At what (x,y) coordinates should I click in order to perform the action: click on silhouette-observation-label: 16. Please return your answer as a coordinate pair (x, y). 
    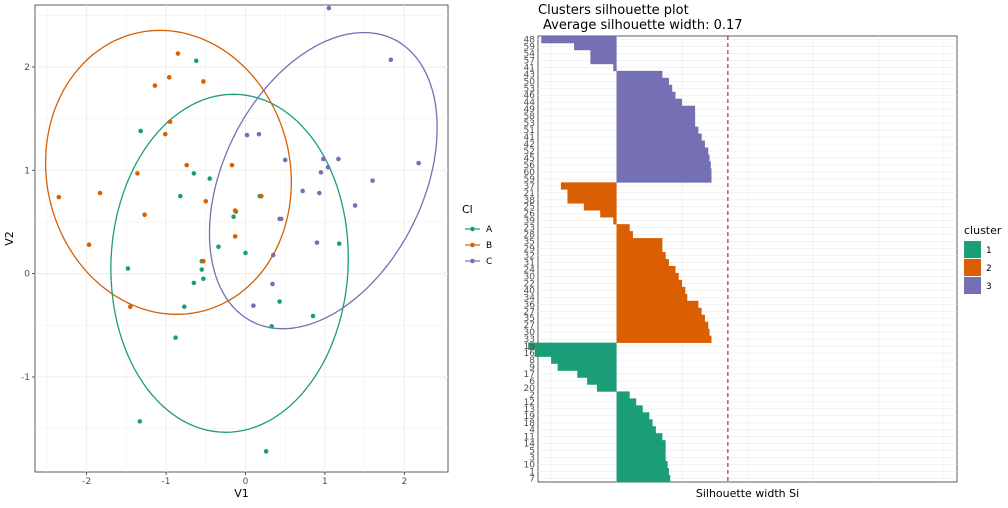
    Looking at the image, I should click on (530, 354).